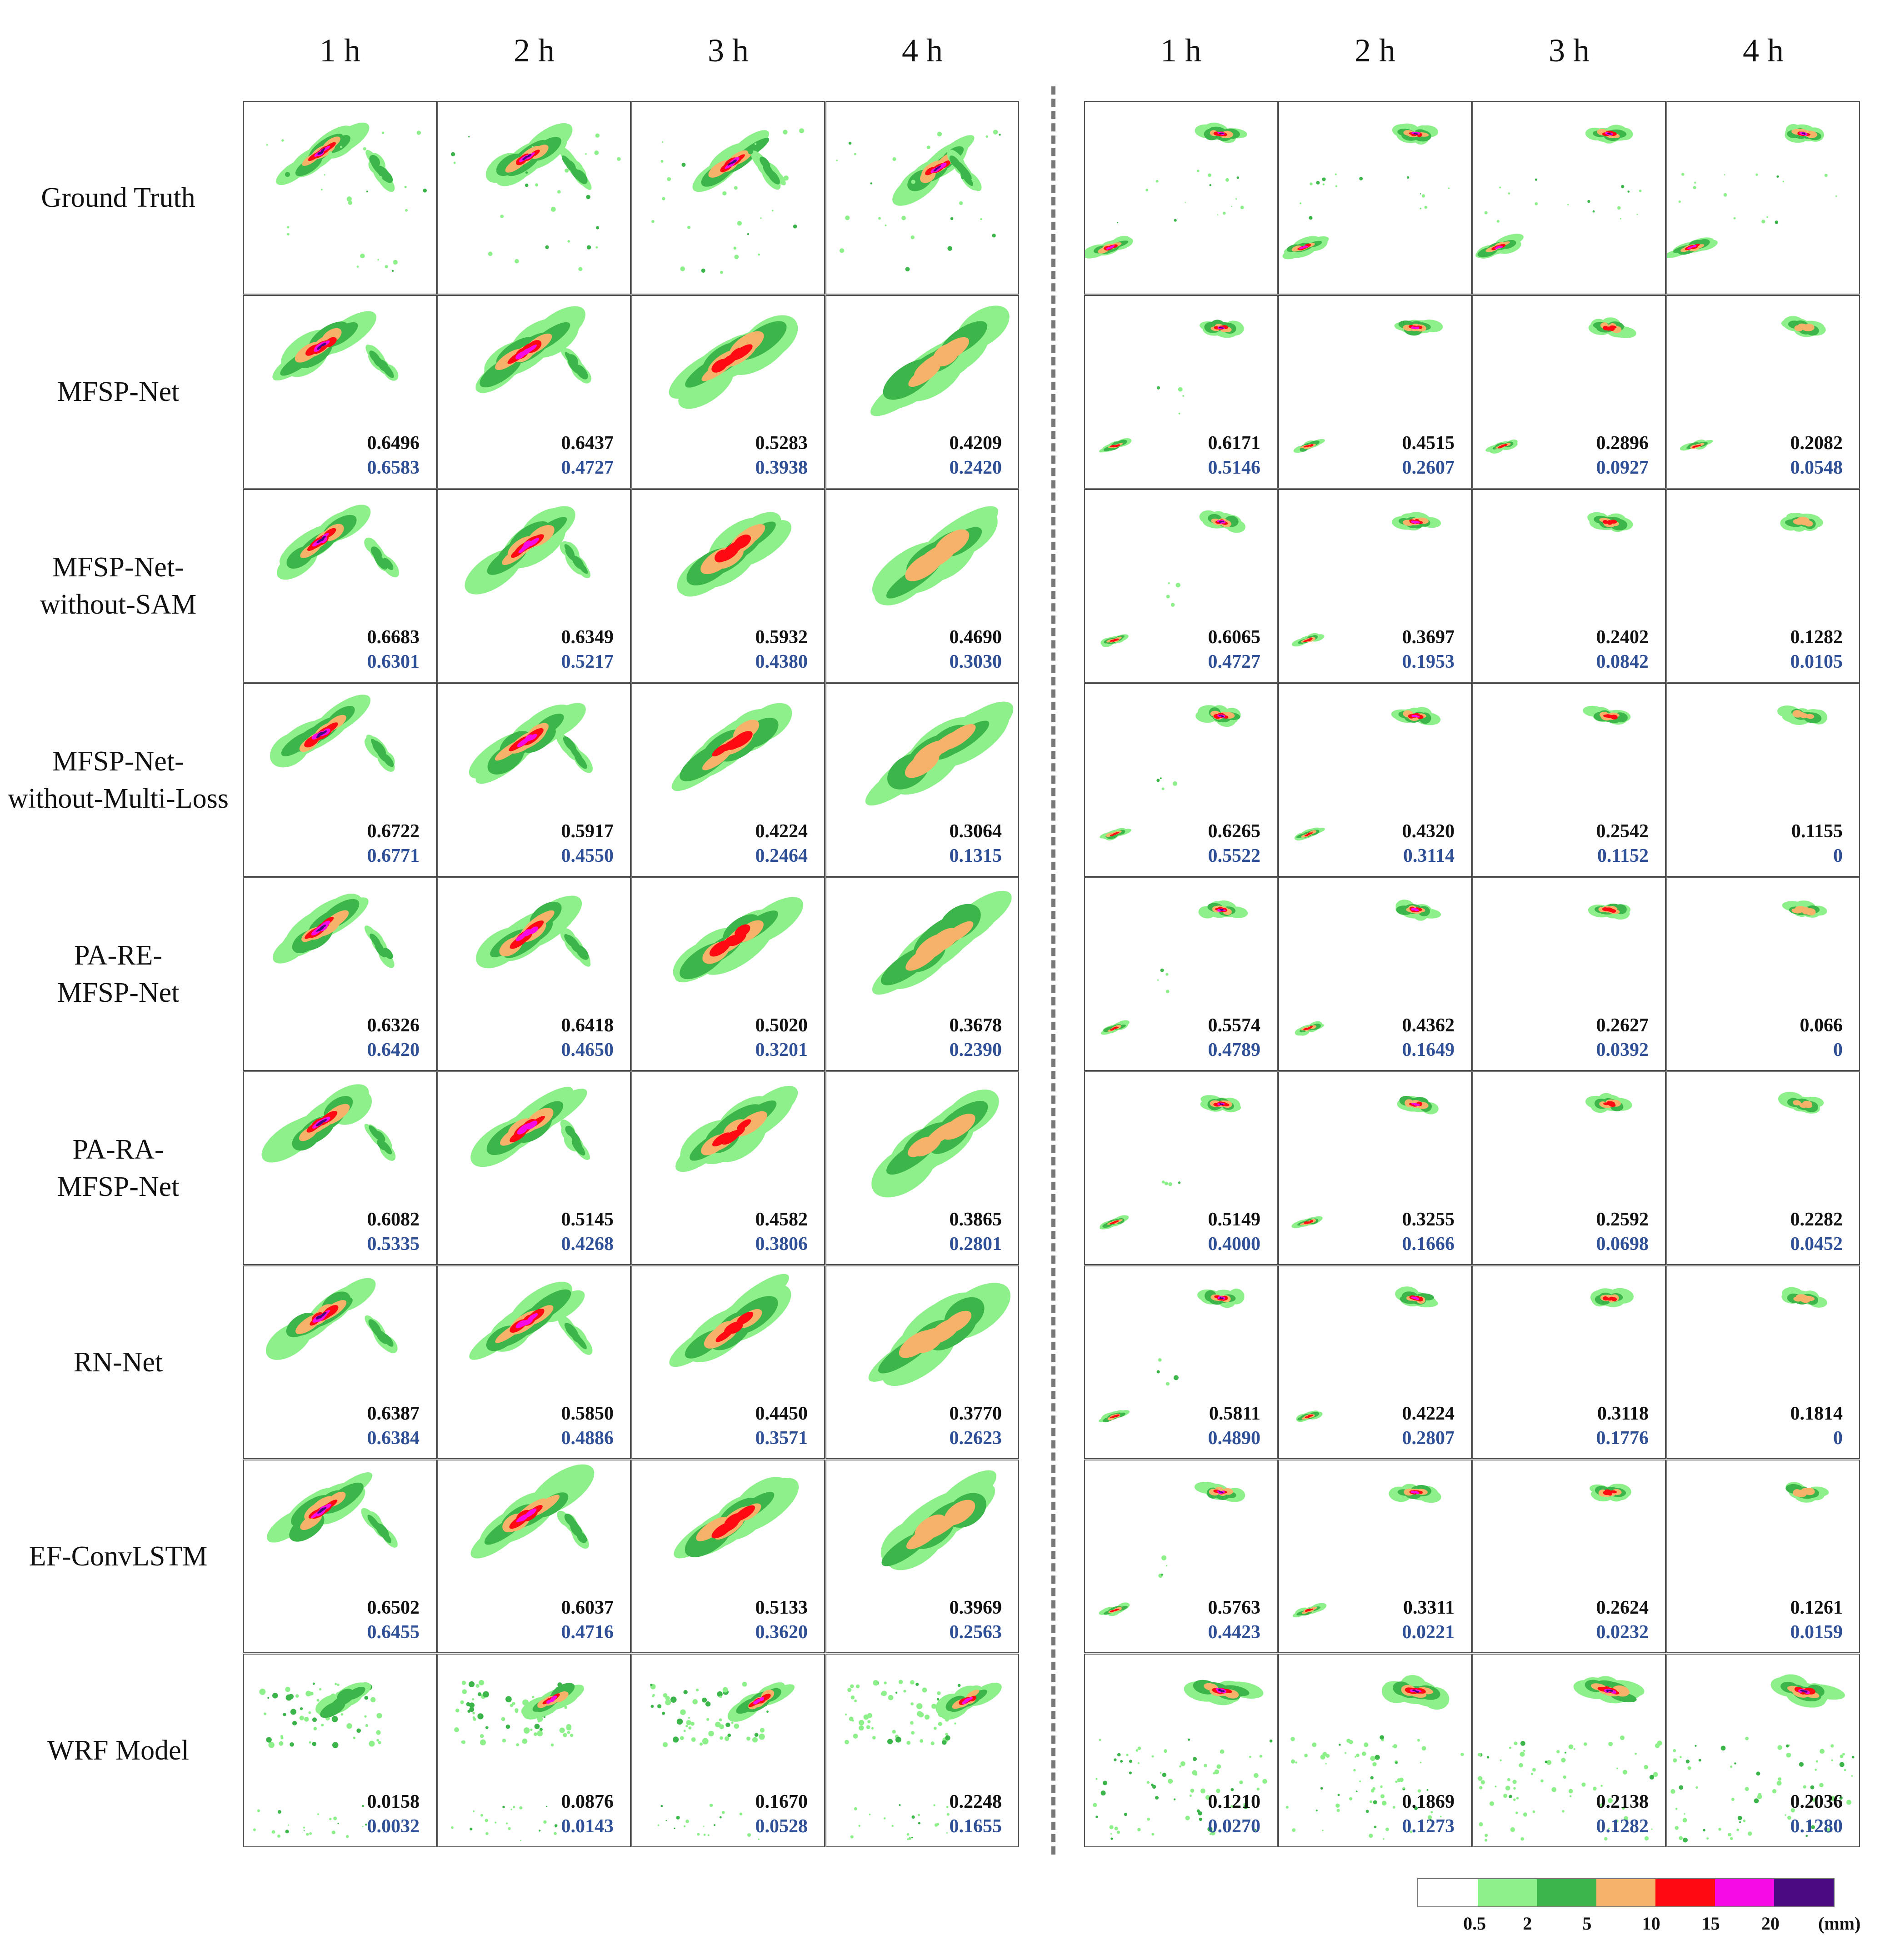  I want to click on score-secondary: 0, so click(1838, 855).